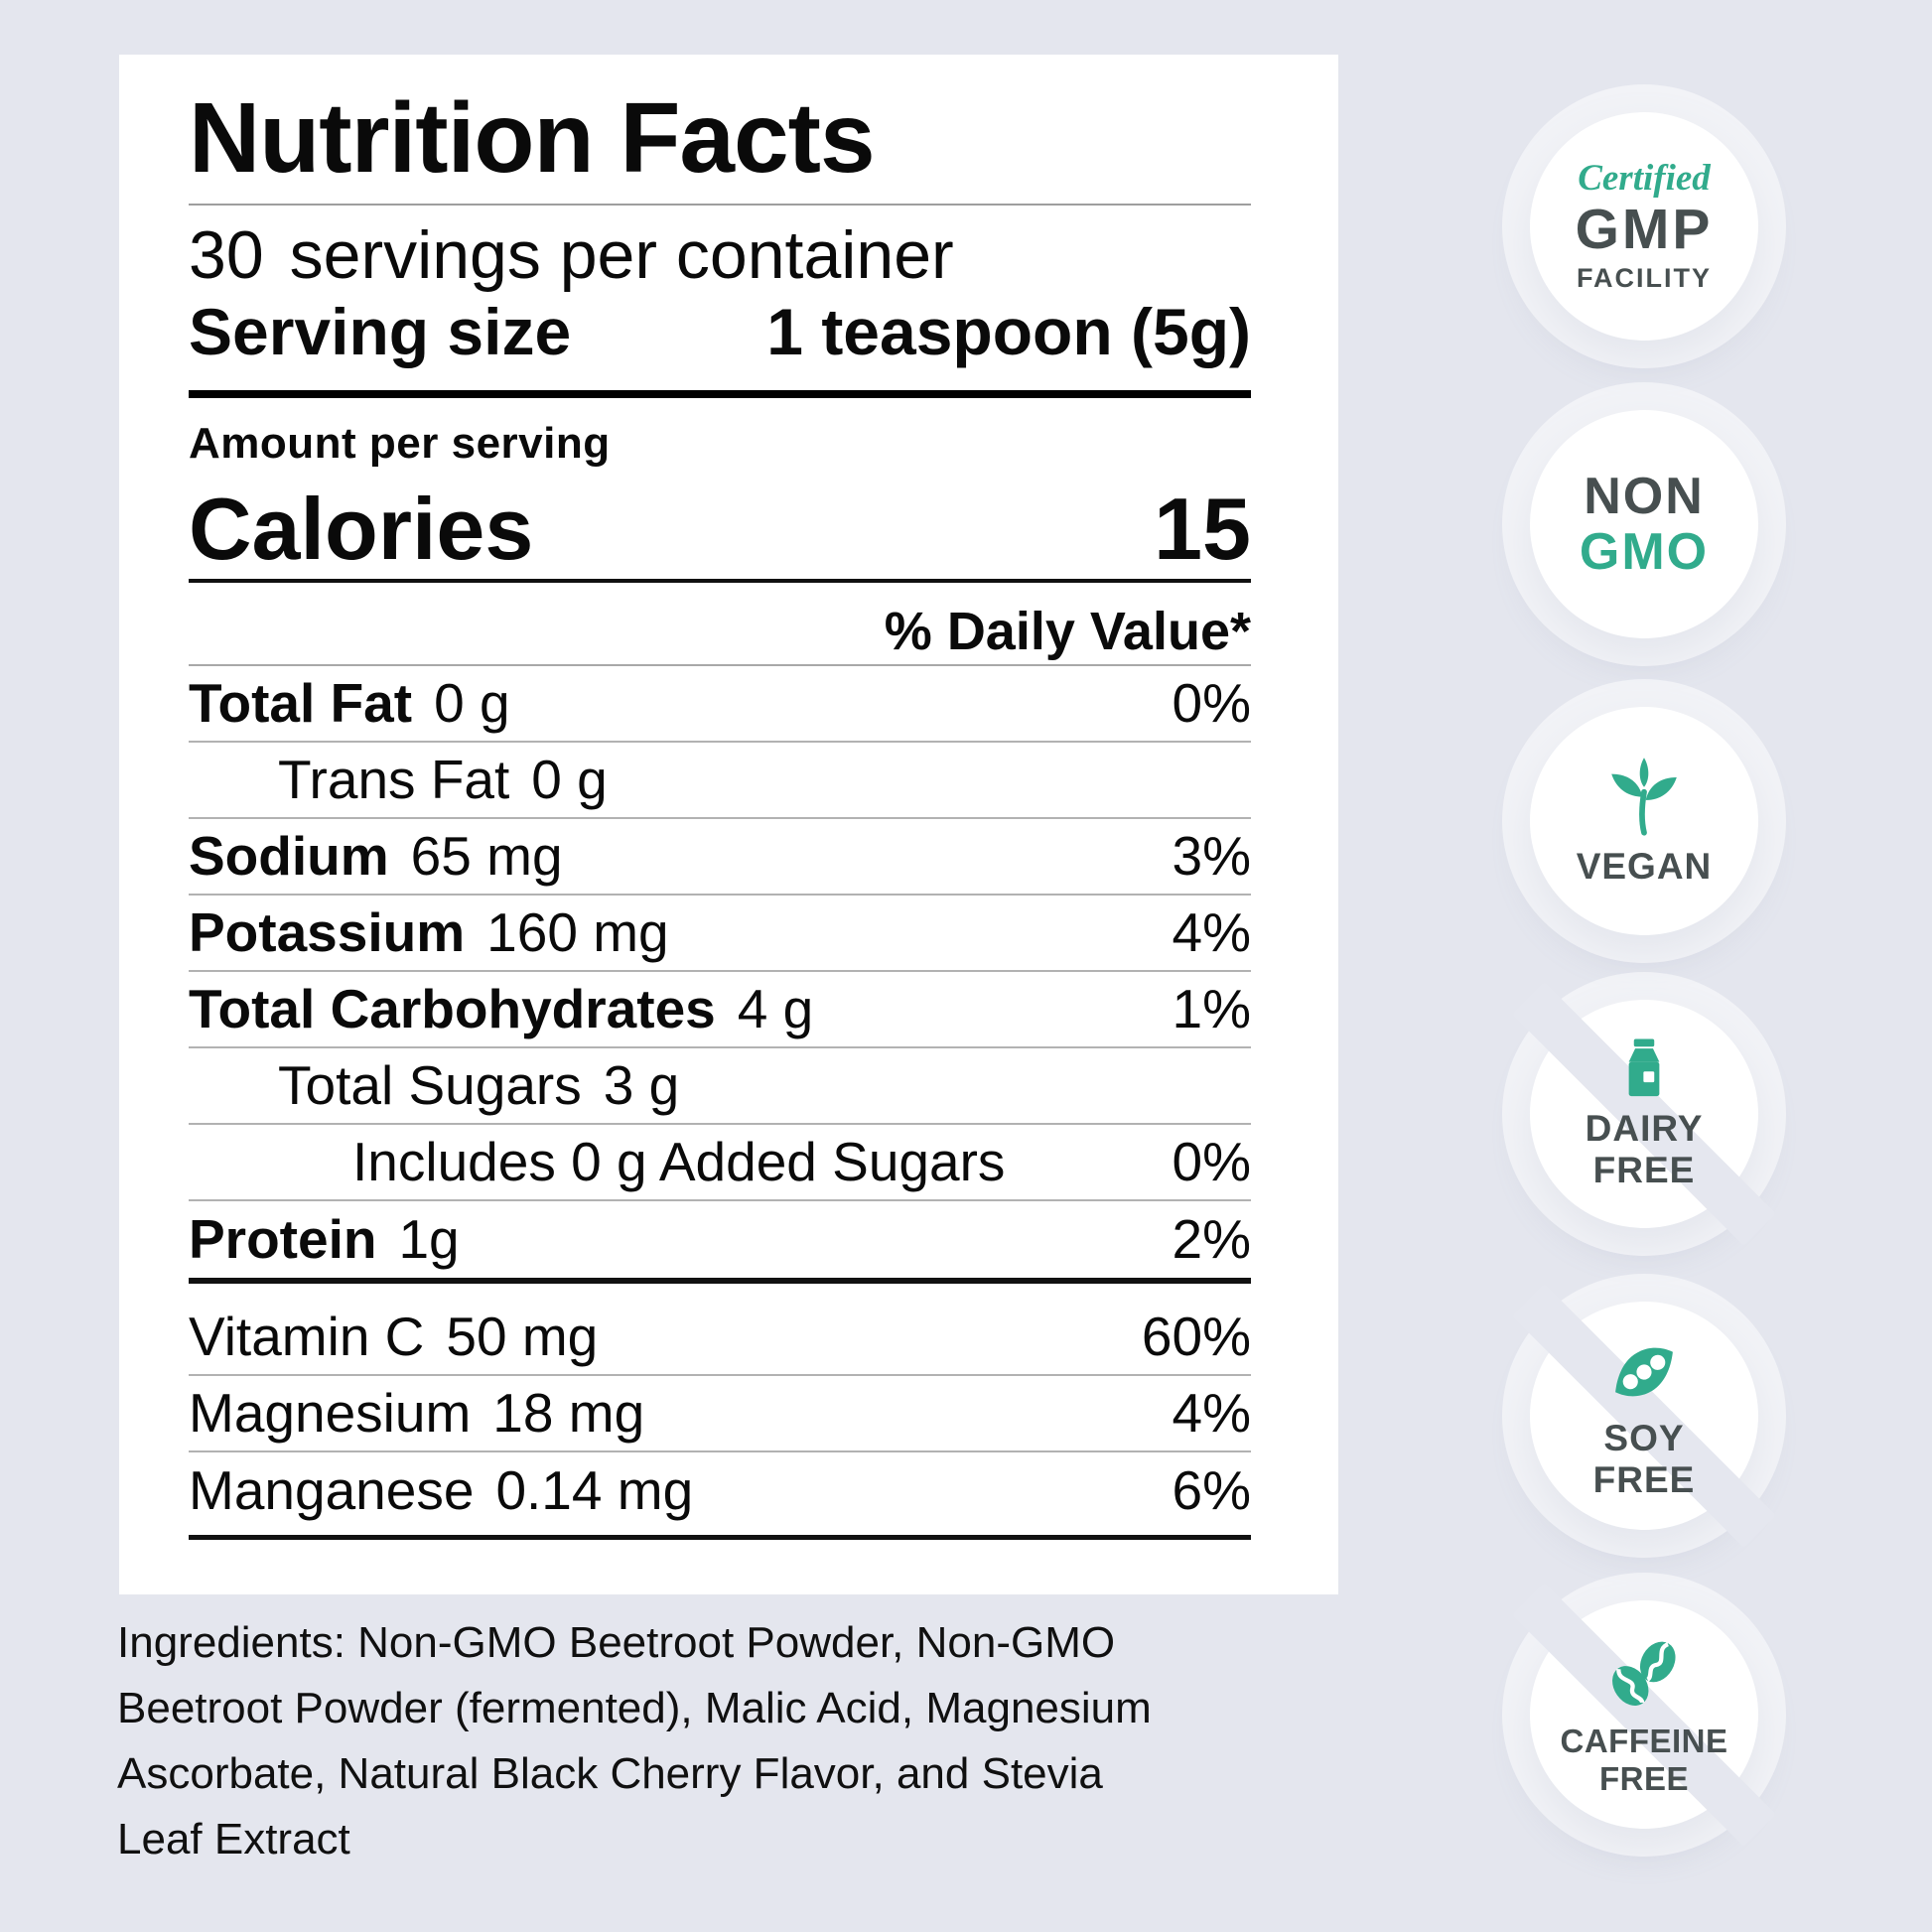 The height and width of the screenshot is (1932, 1932). What do you see at coordinates (1644, 1741) in the screenshot?
I see `badge-text: CAFFEINE` at bounding box center [1644, 1741].